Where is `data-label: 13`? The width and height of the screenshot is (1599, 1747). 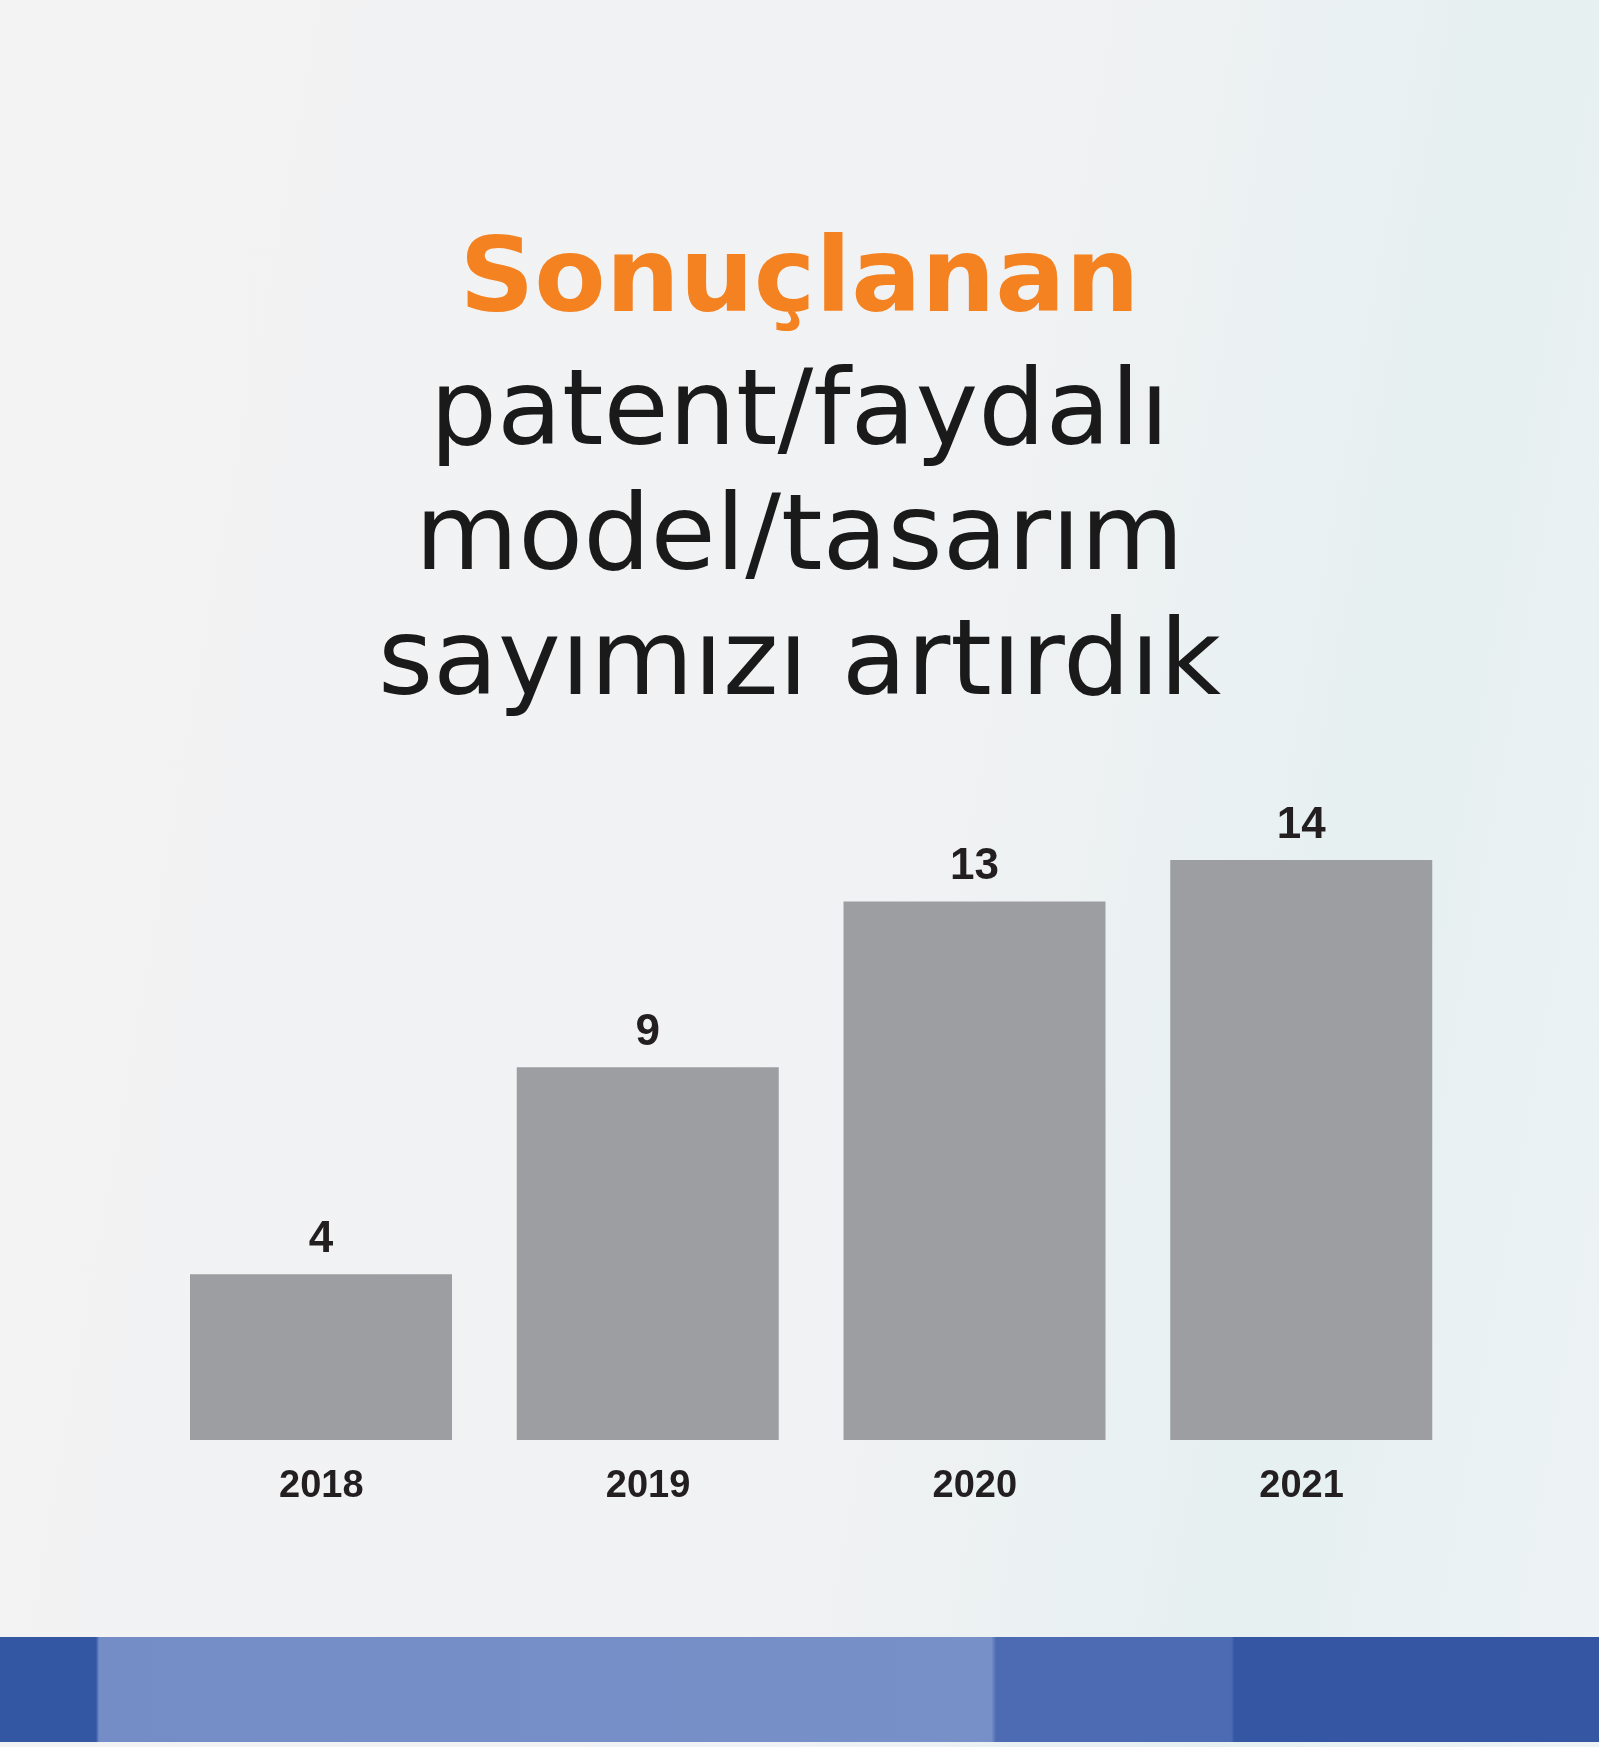 data-label: 13 is located at coordinates (974, 864).